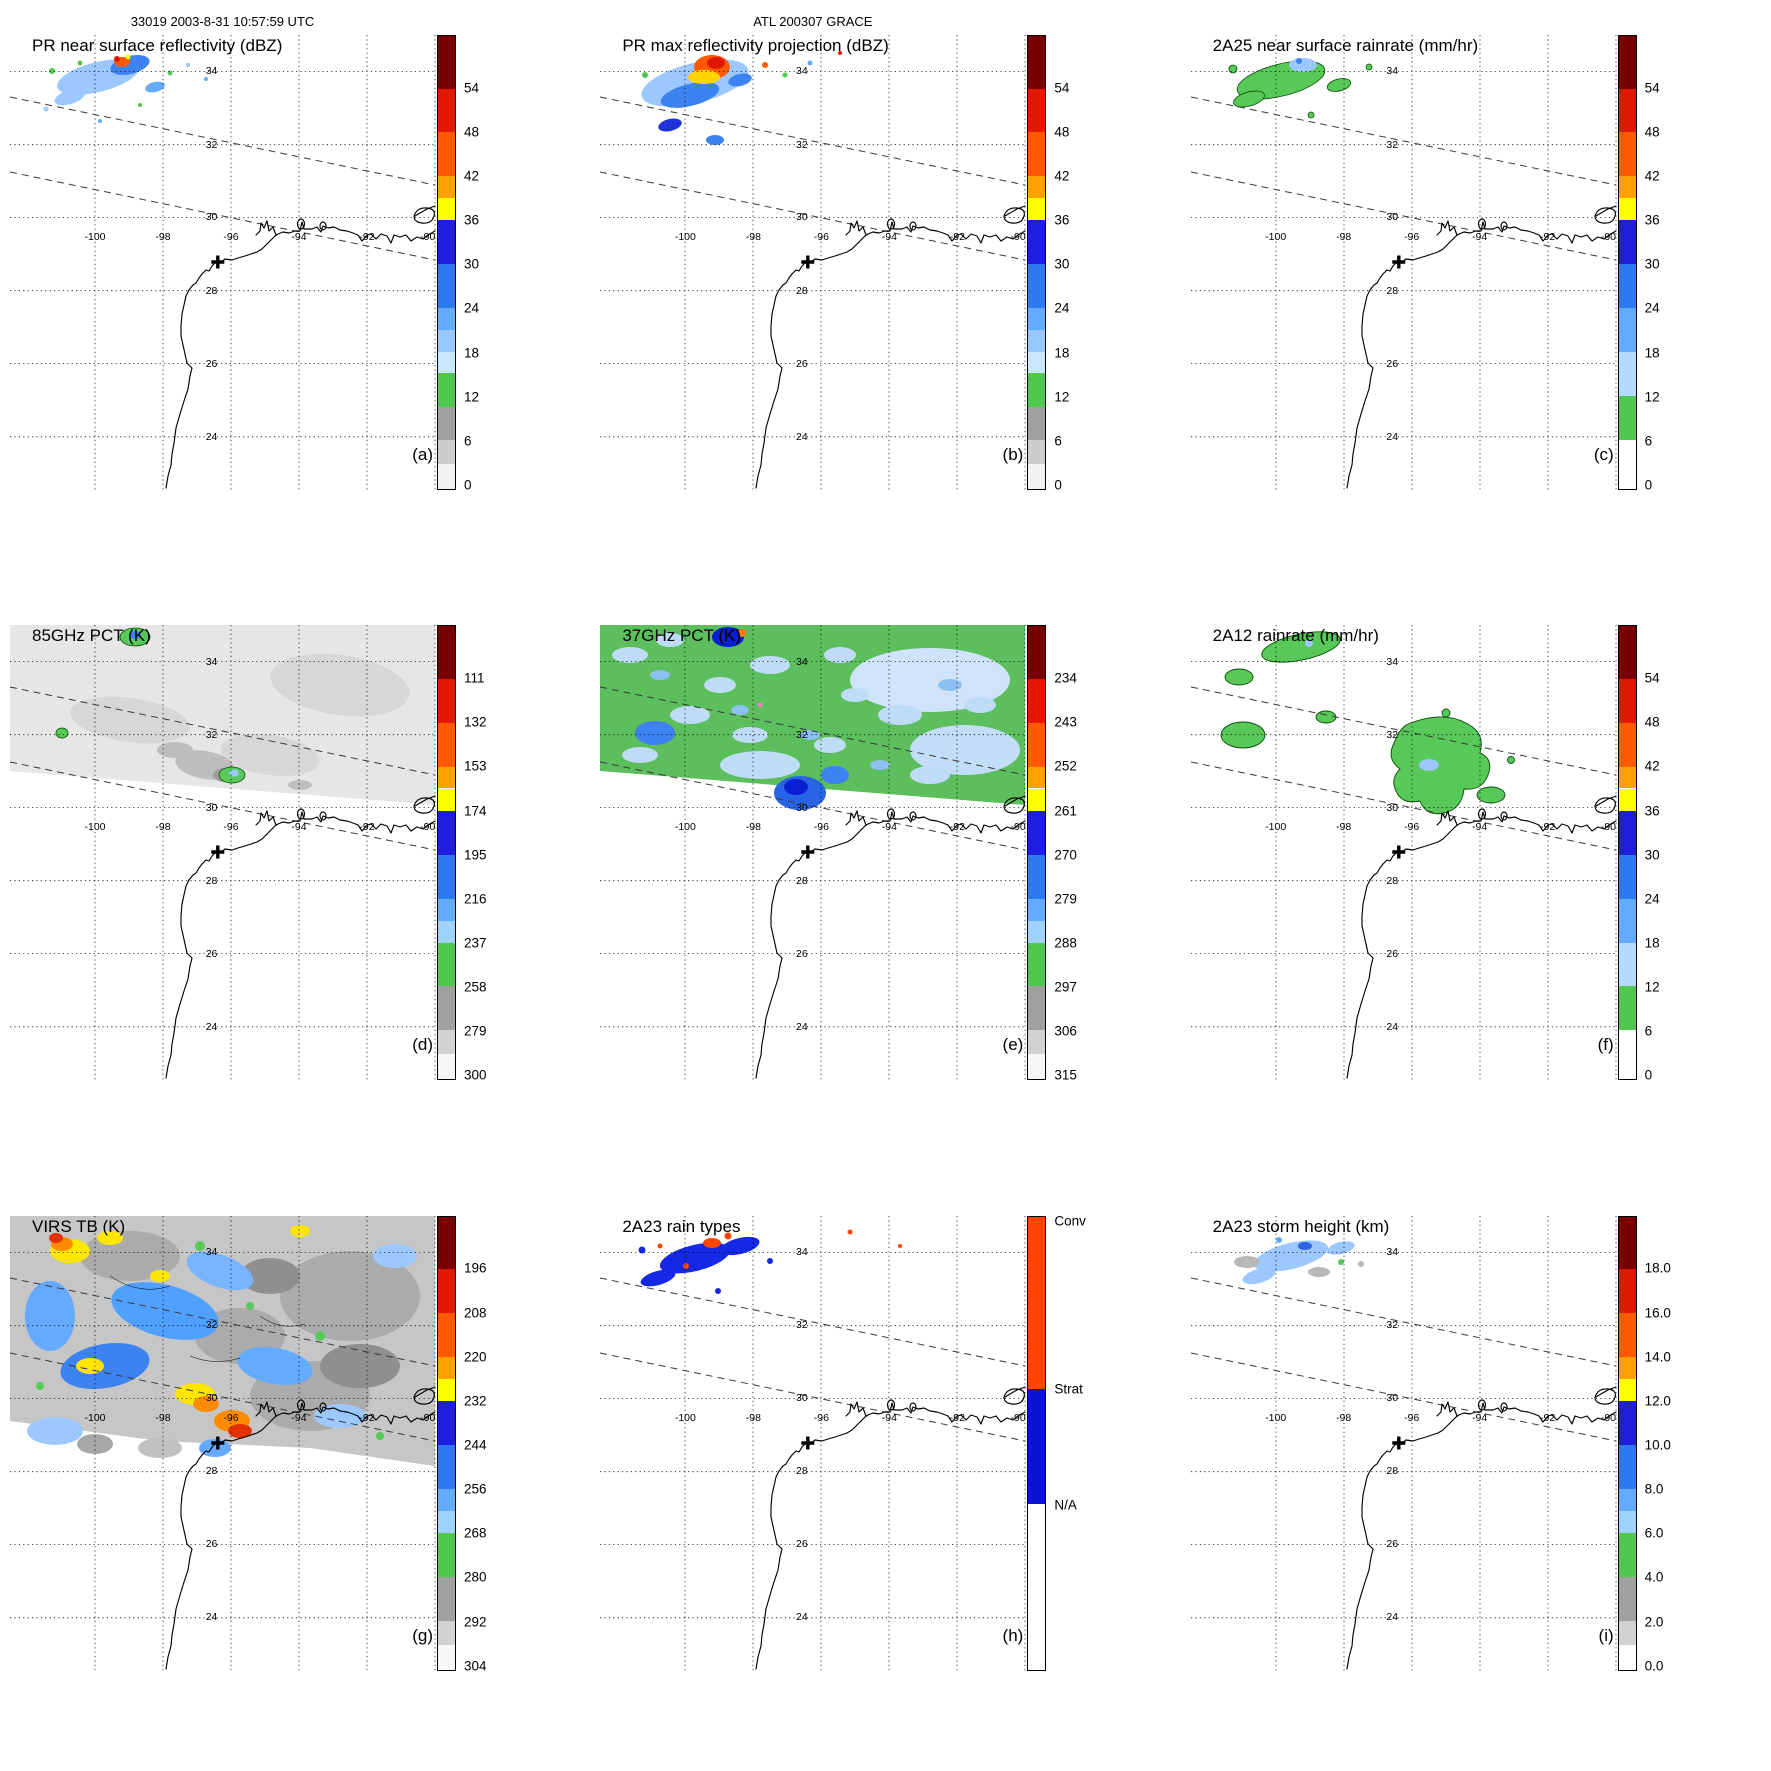  I want to click on colorbar-tick: 54, so click(472, 88).